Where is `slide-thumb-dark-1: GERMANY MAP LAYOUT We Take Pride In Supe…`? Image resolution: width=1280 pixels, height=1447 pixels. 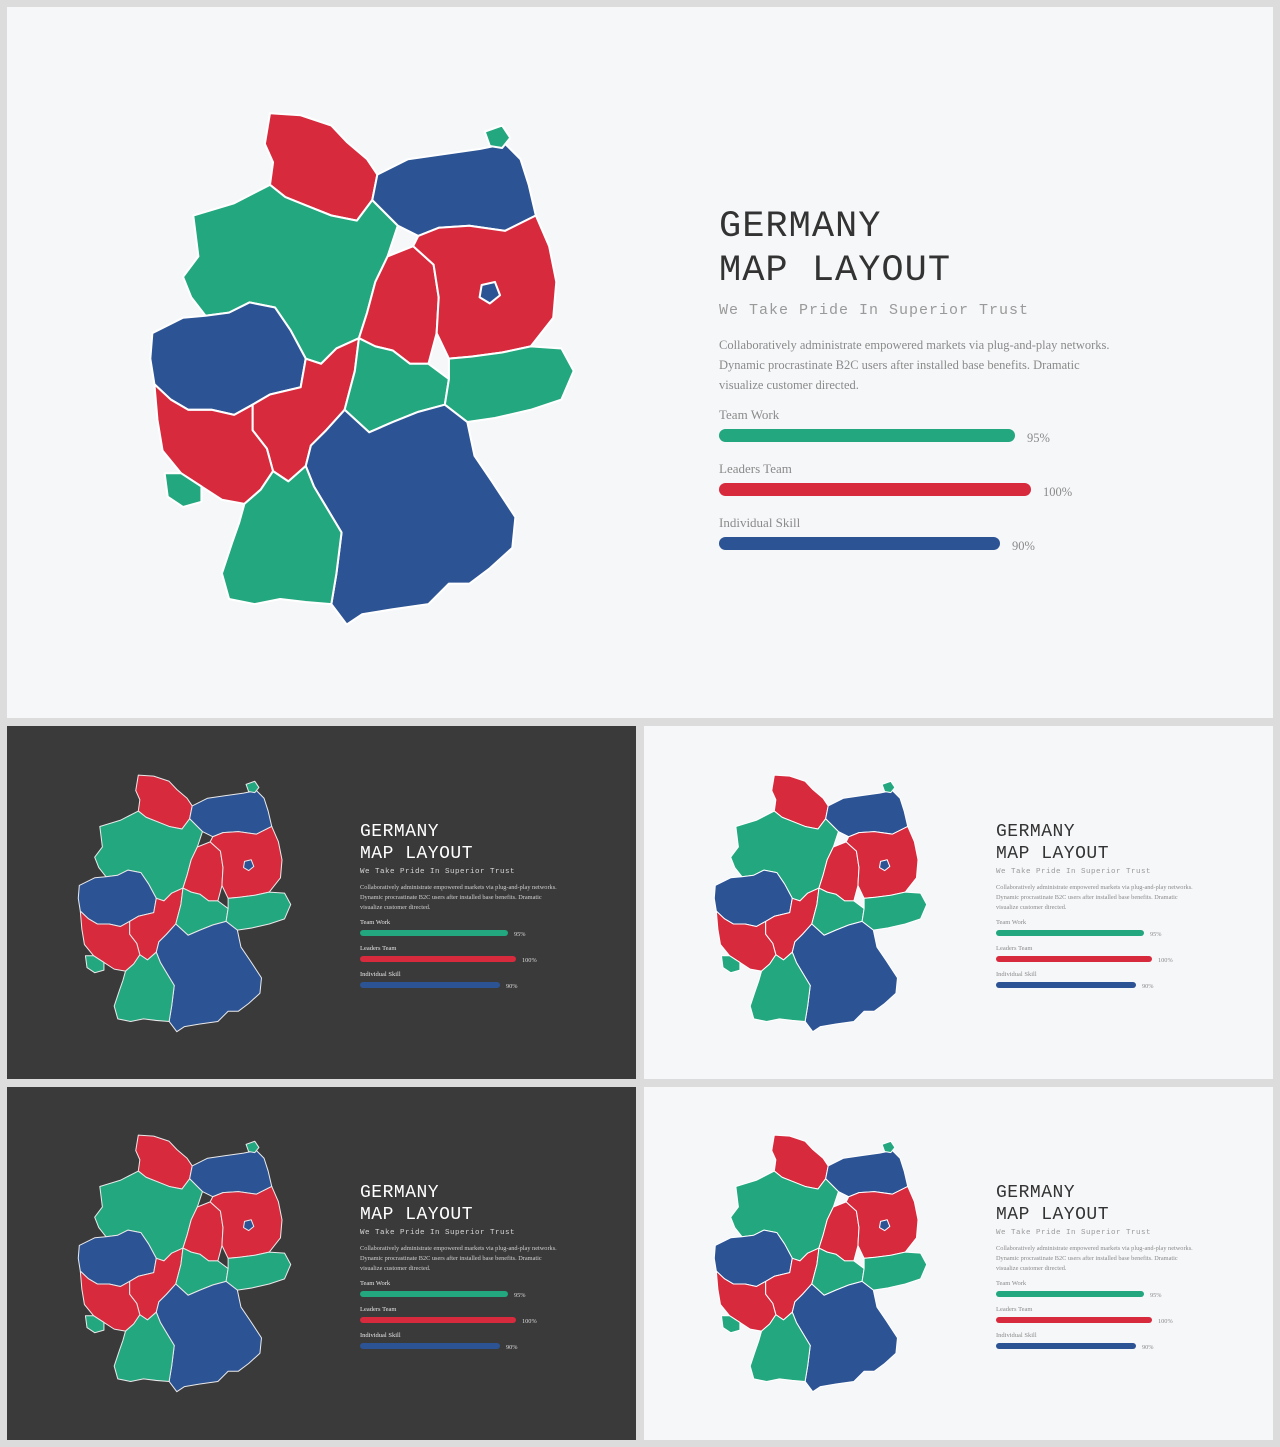 slide-thumb-dark-1: GERMANY MAP LAYOUT We Take Pride In Supe… is located at coordinates (321, 902).